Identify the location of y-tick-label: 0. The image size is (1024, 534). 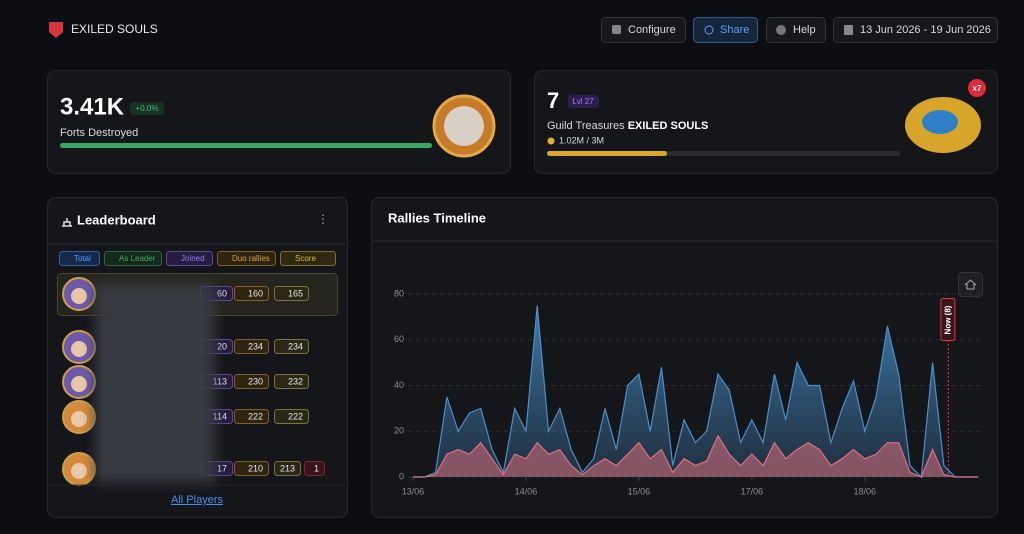
(401, 476).